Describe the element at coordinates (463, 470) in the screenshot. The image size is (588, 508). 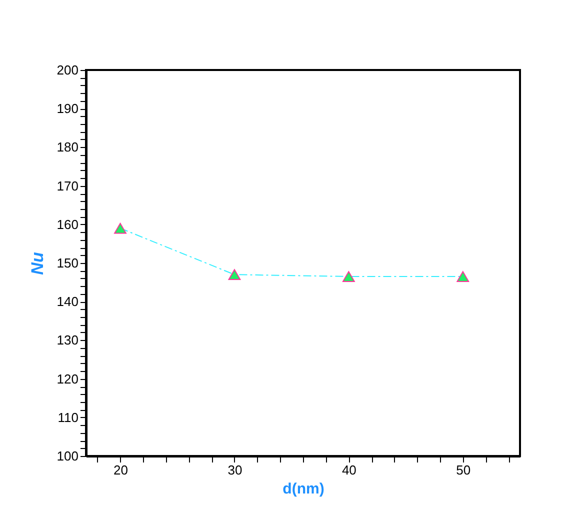
I see `x-tick-label: 50` at that location.